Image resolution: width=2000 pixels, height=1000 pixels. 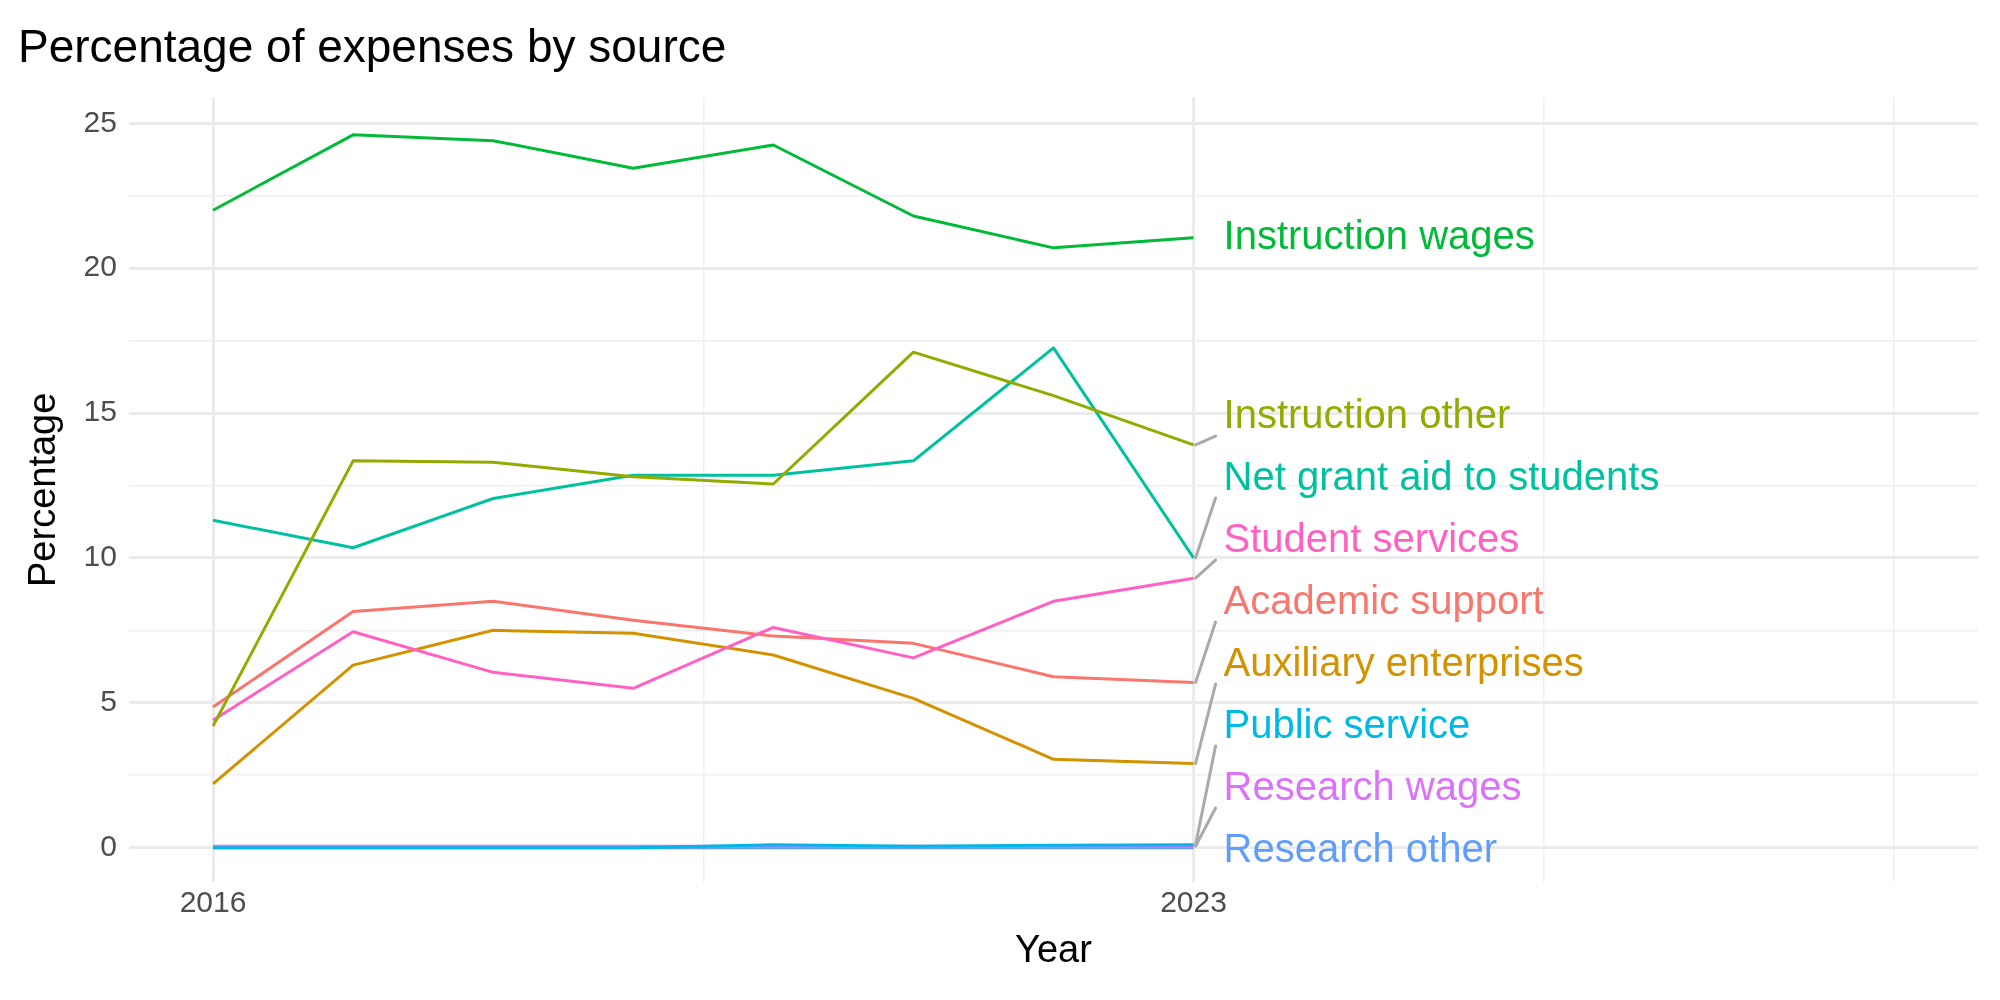 I want to click on y-tick-label: 0, so click(x=108, y=845).